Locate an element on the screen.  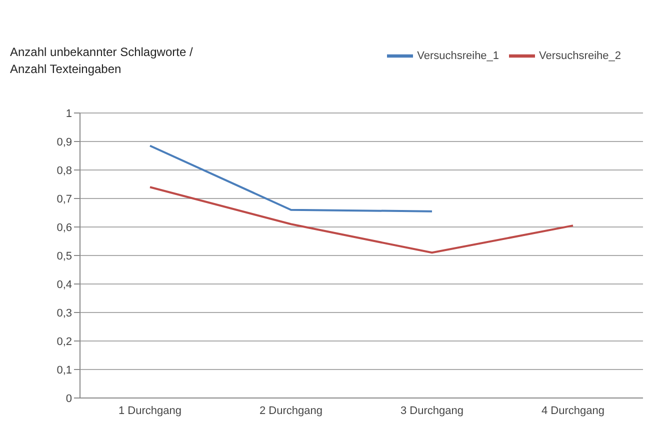
y-tick-label: 0,8 is located at coordinates (64, 170).